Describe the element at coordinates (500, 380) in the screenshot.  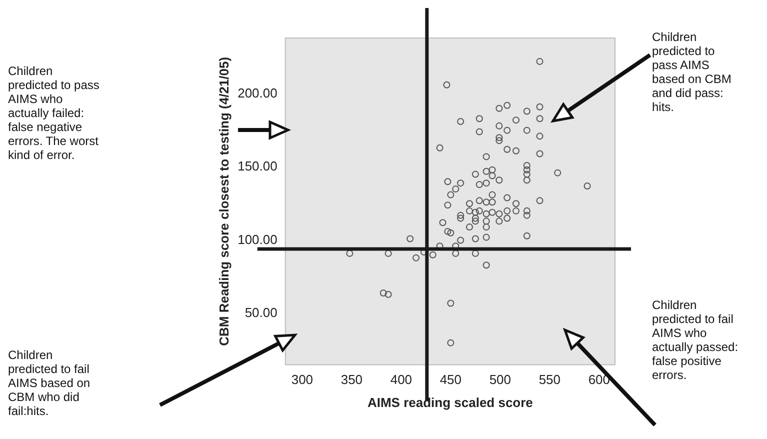
I see `x-tick-label: 500` at that location.